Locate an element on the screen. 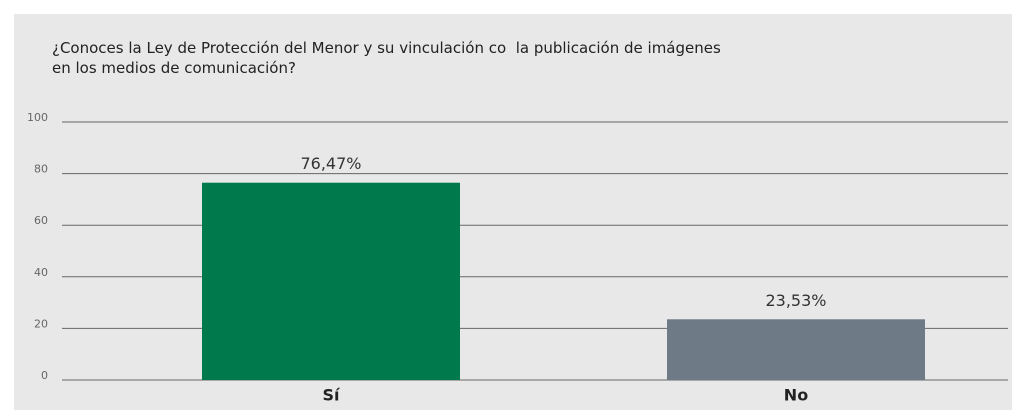  y-tick-label: 20 is located at coordinates (41, 323).